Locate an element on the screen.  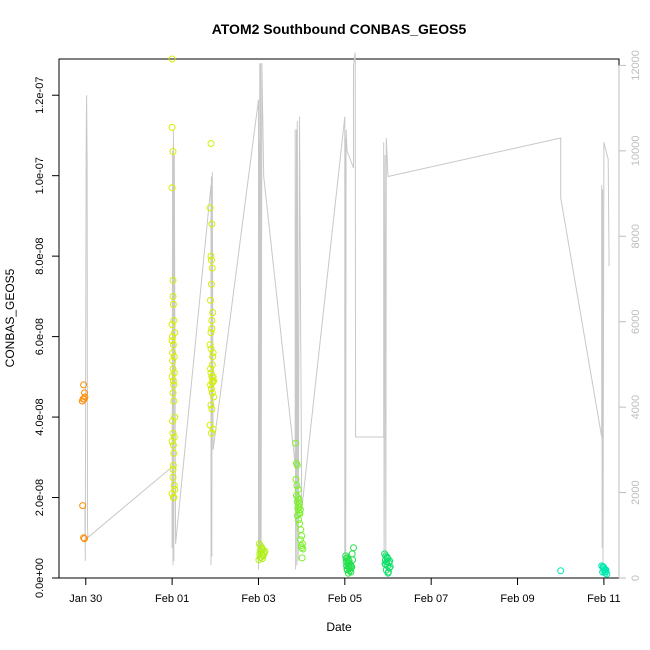
y-tick-label: 0.0e+00 is located at coordinates (40, 578).